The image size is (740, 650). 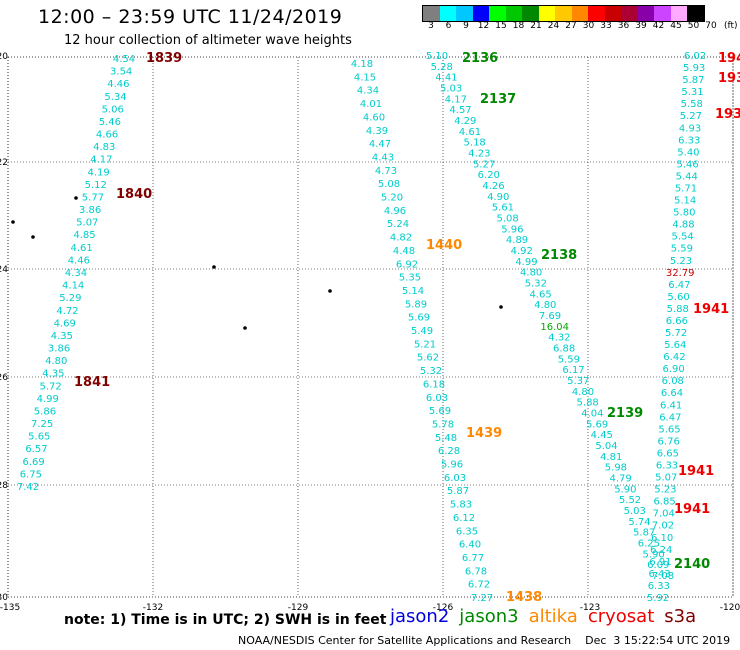 What do you see at coordinates (395, 211) in the screenshot?
I see `wave-height-value: 4.96` at bounding box center [395, 211].